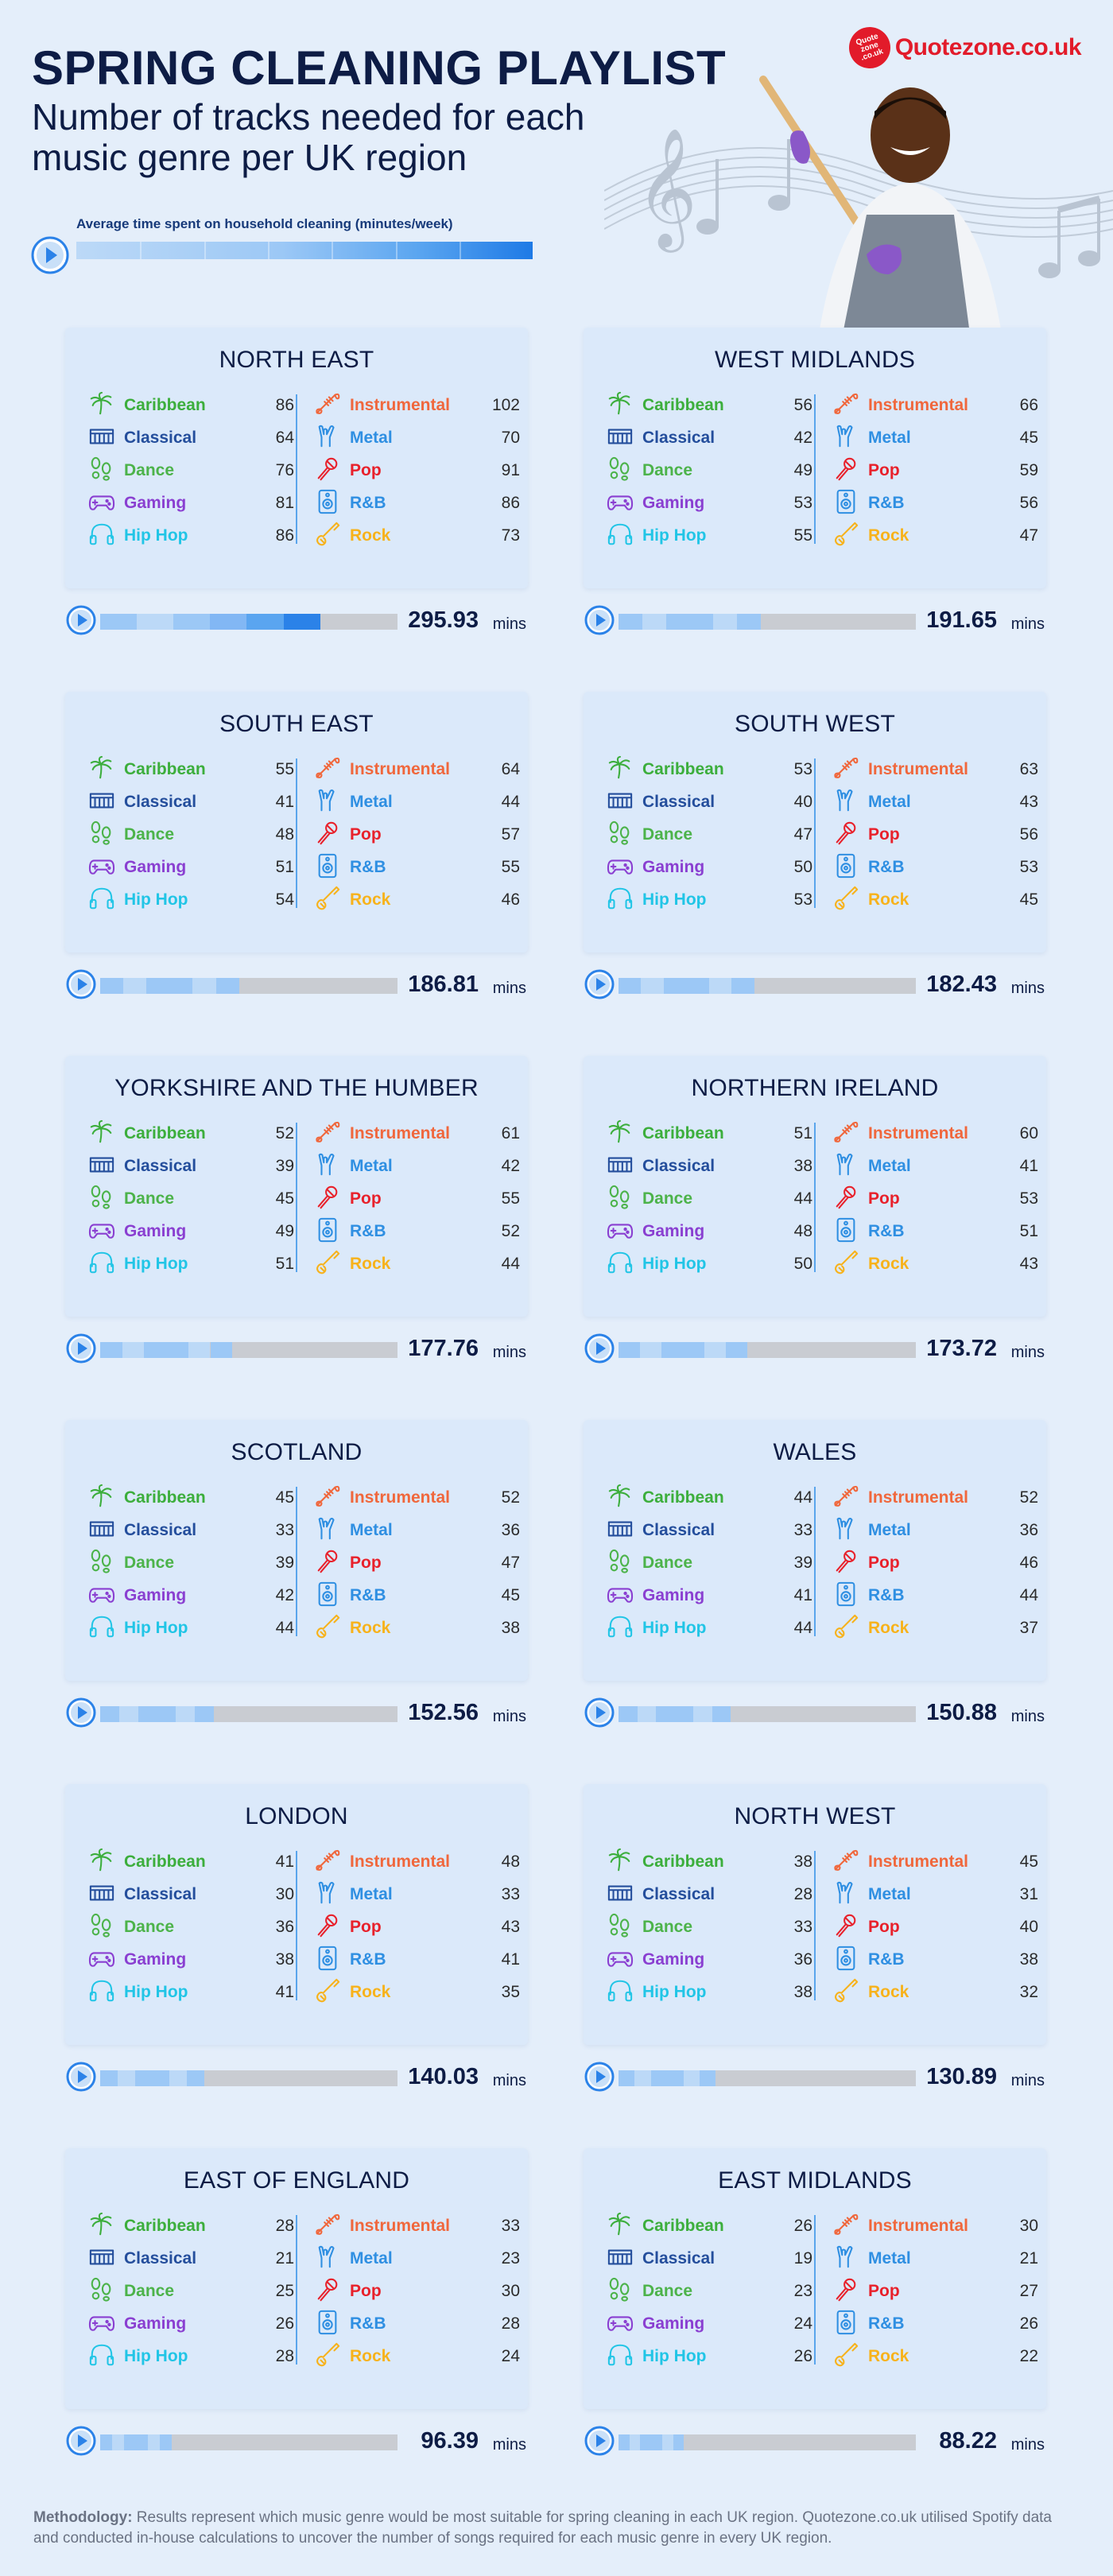 This screenshot has width=1113, height=2576. I want to click on genre-row: Gaming 26, so click(190, 2326).